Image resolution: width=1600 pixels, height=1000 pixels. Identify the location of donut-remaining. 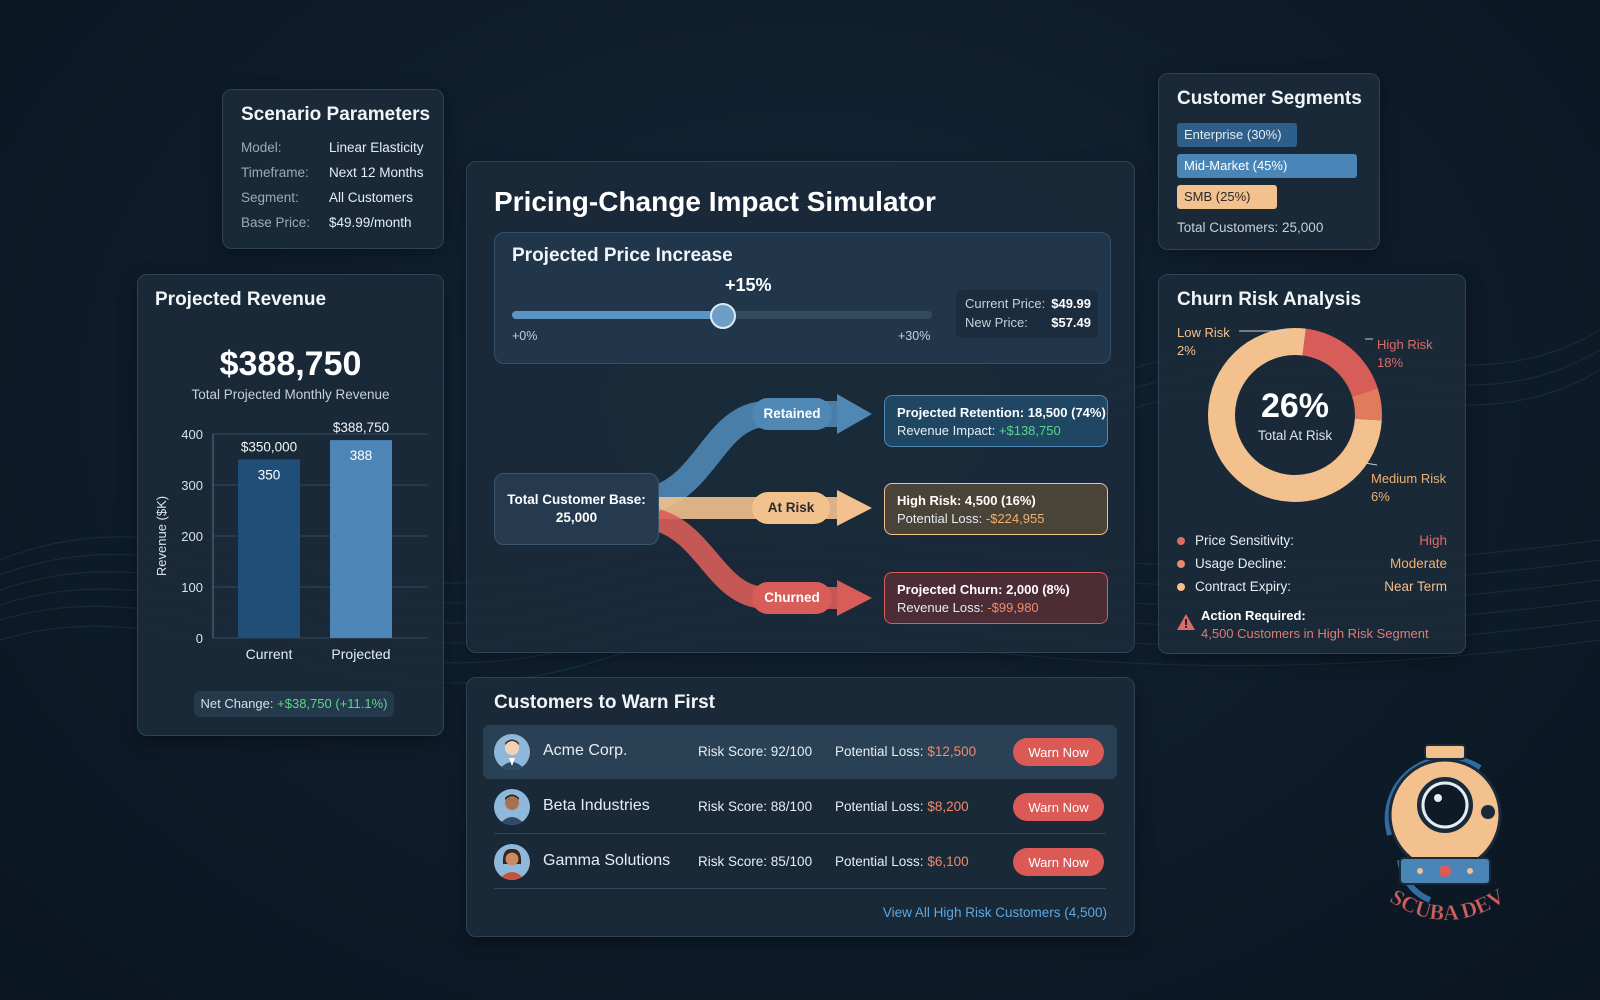
(1295, 415).